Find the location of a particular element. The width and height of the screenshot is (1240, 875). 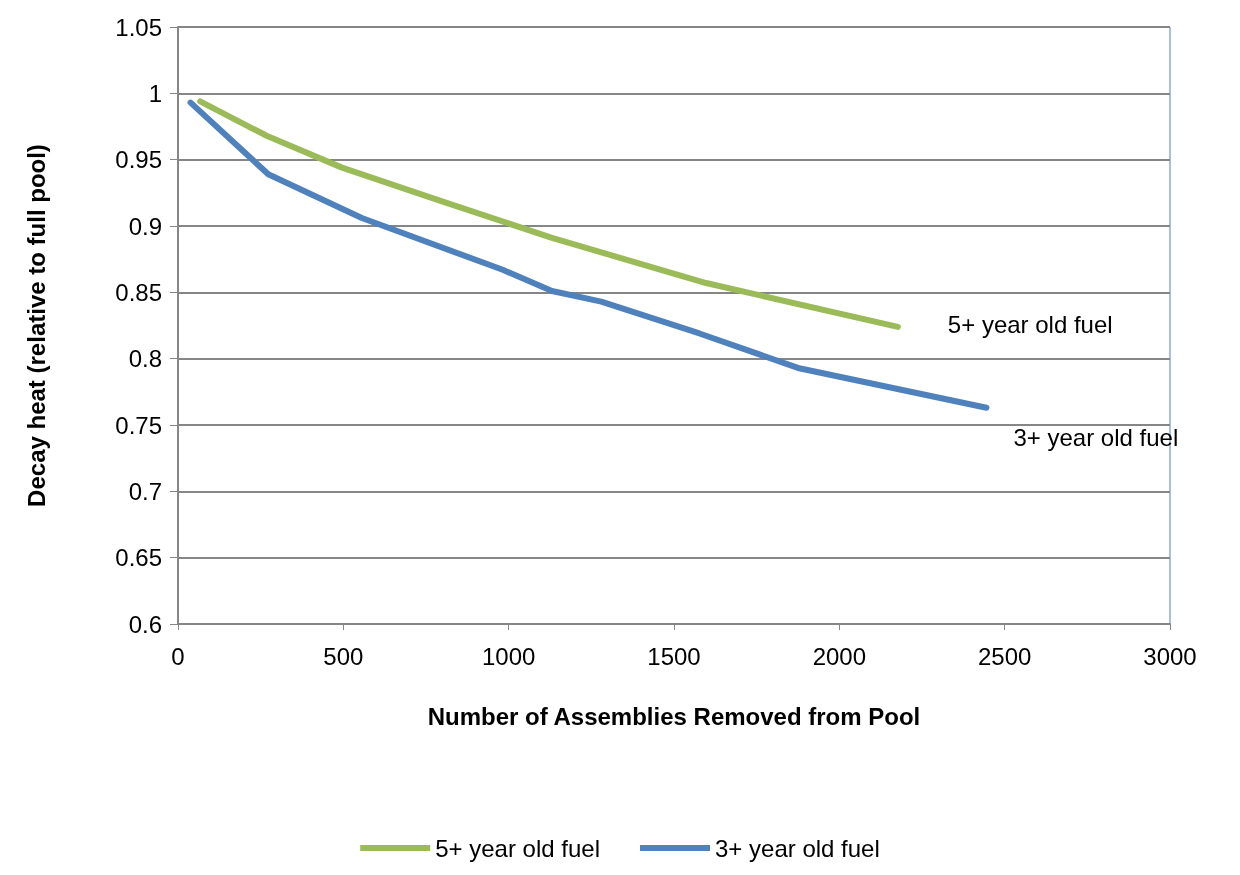

y-tick-label: 0.9 is located at coordinates (145, 226).